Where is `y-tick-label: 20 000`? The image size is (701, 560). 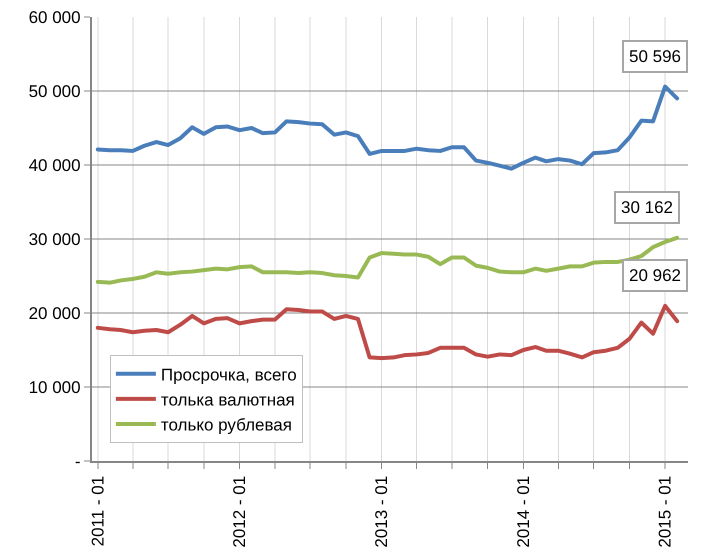
y-tick-label: 20 000 is located at coordinates (54, 313).